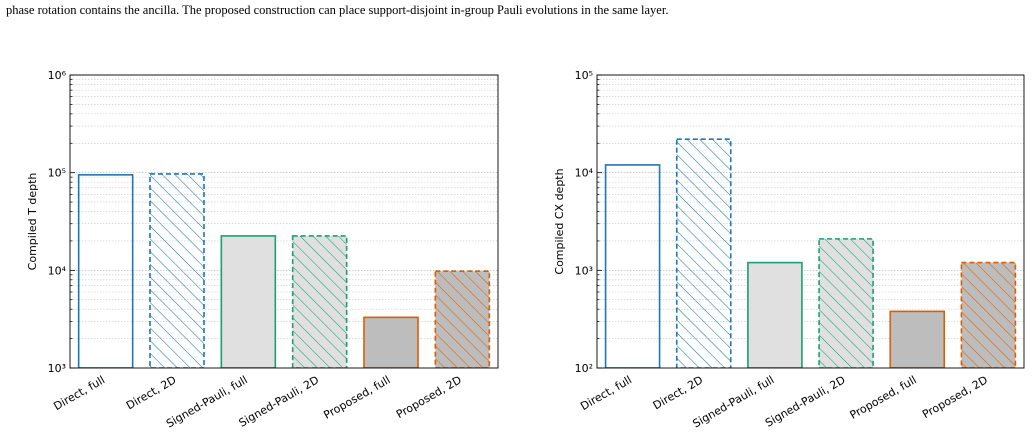  I want to click on y-tick-label: 10², so click(584, 368).